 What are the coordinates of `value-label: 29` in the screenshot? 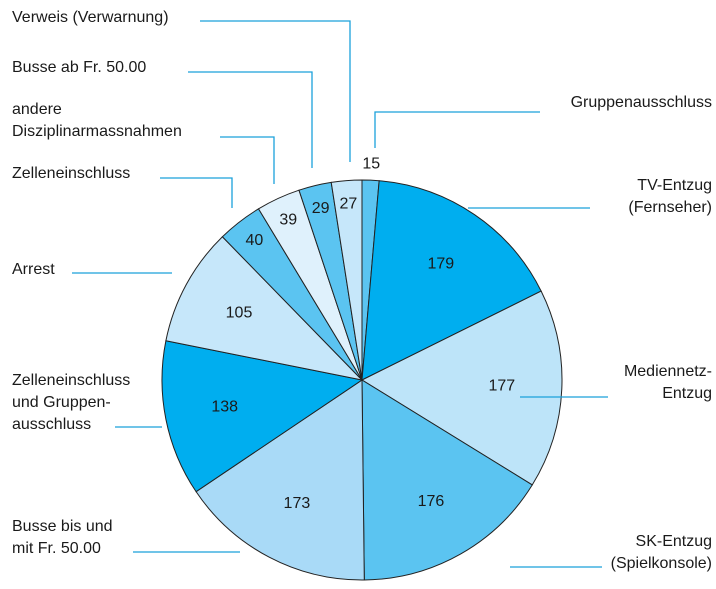 It's located at (321, 208).